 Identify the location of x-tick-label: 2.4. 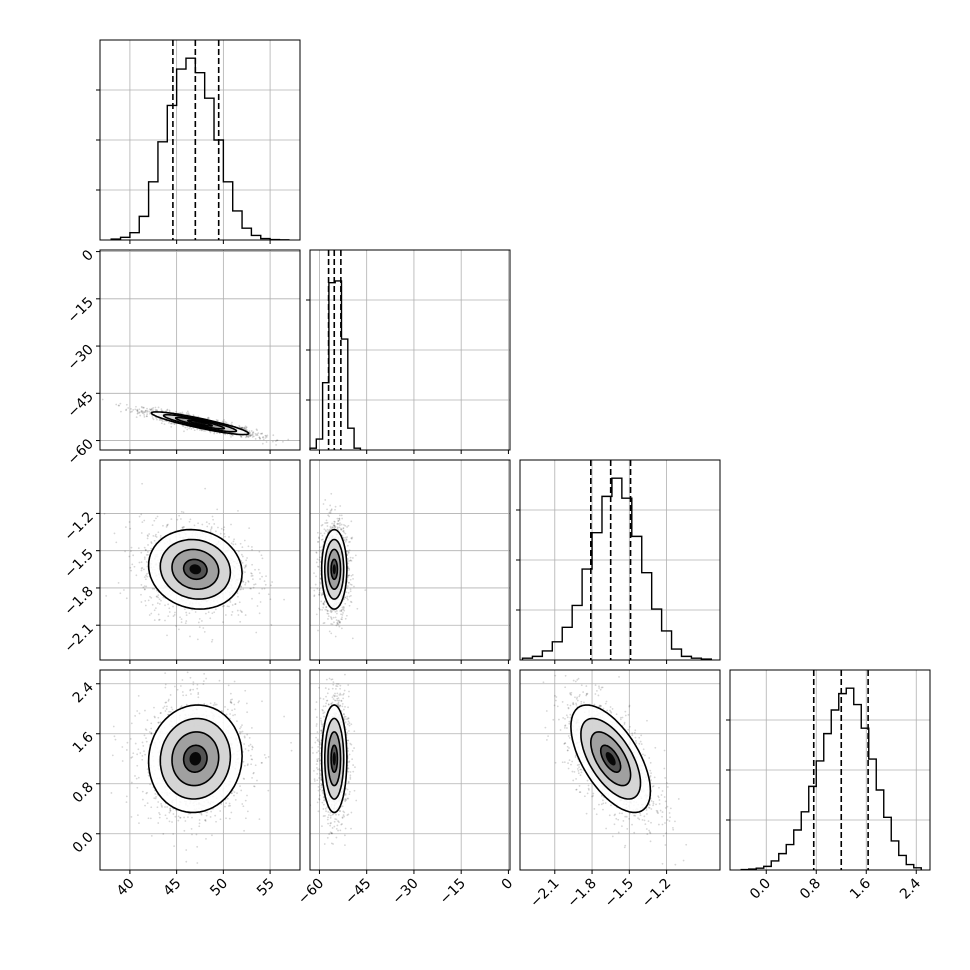
(910, 888).